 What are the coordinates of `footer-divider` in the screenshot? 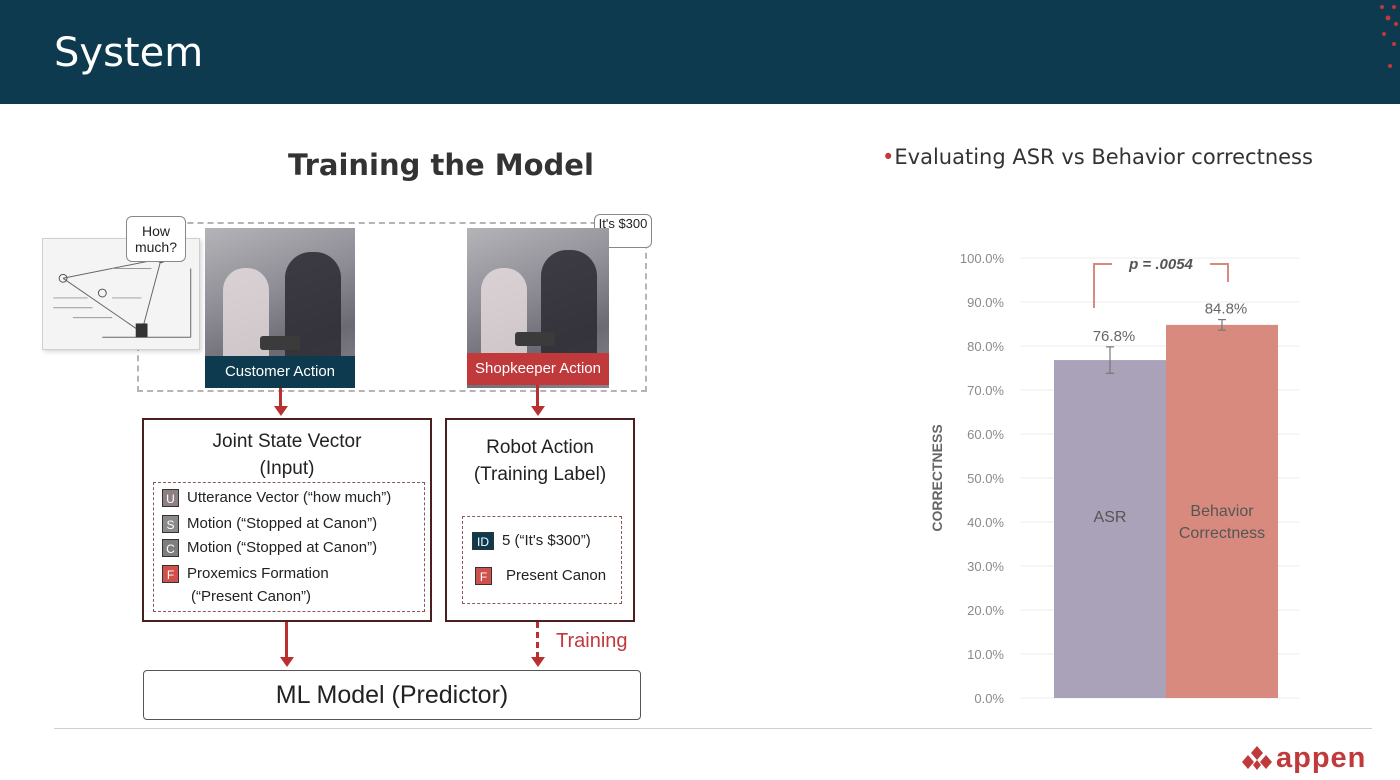 It's located at (713, 728).